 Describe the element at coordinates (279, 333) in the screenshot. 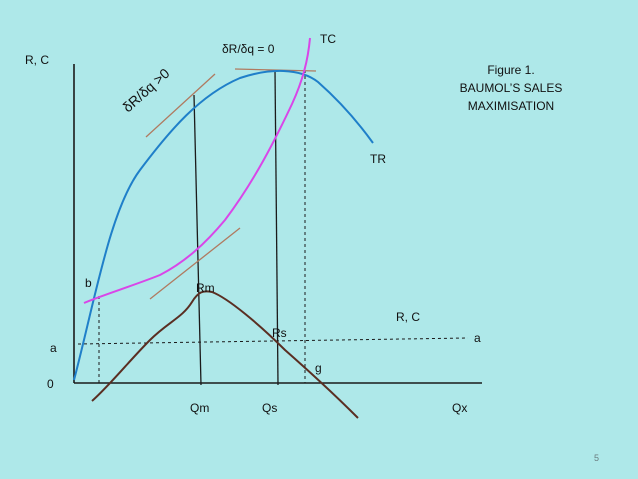

I see `rs-label: Rs` at that location.